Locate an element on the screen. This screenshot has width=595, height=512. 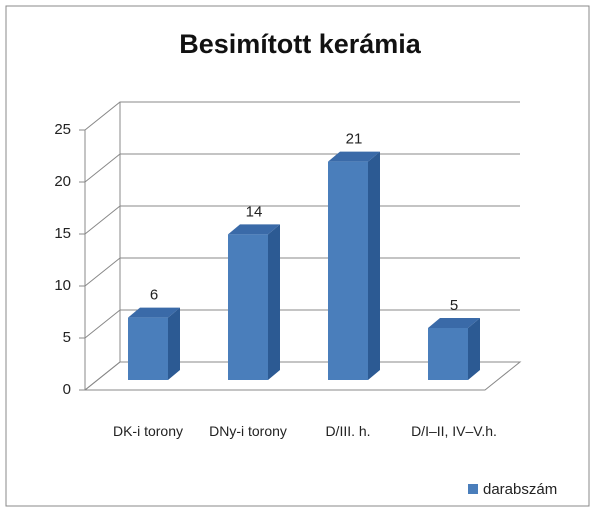
data-label: 21 is located at coordinates (354, 139).